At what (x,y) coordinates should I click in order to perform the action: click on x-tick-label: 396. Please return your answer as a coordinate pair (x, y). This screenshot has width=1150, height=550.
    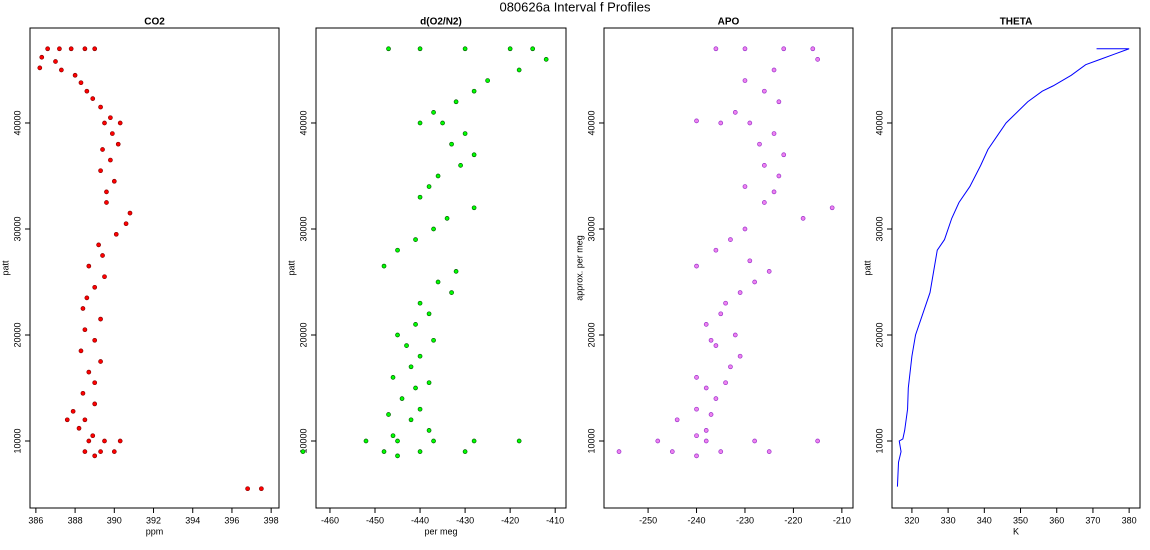
    Looking at the image, I should click on (231, 520).